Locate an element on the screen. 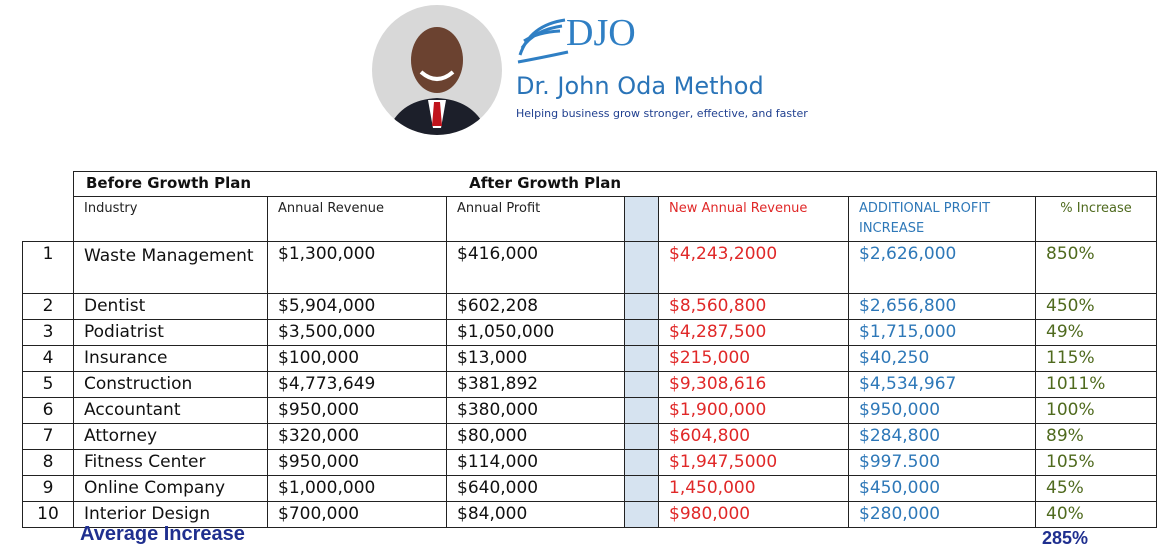  table-cell: Attorney is located at coordinates (170, 436).